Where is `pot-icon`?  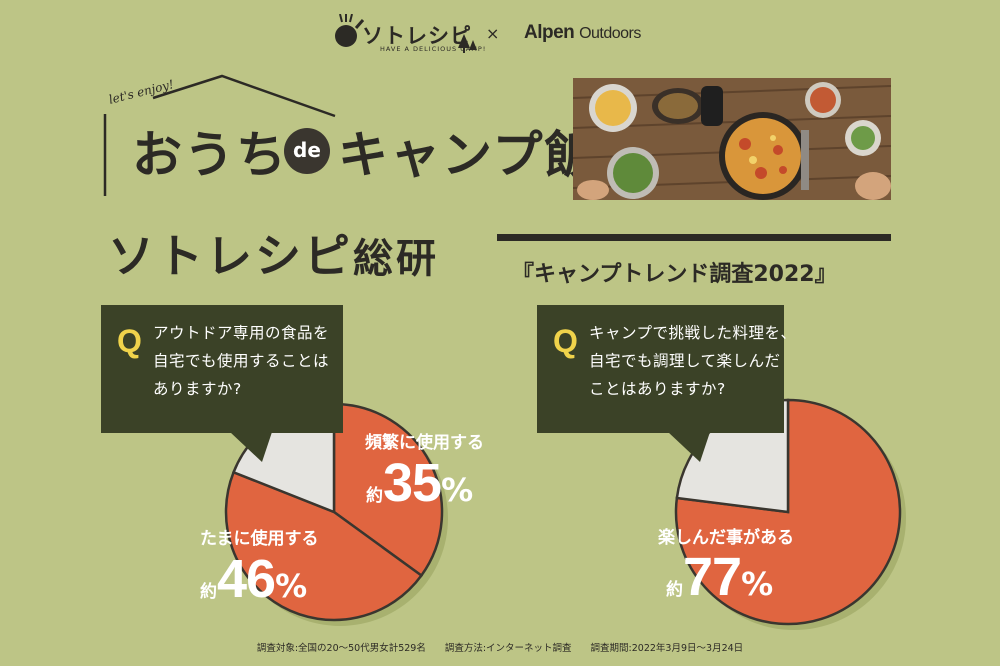 pot-icon is located at coordinates (350, 30).